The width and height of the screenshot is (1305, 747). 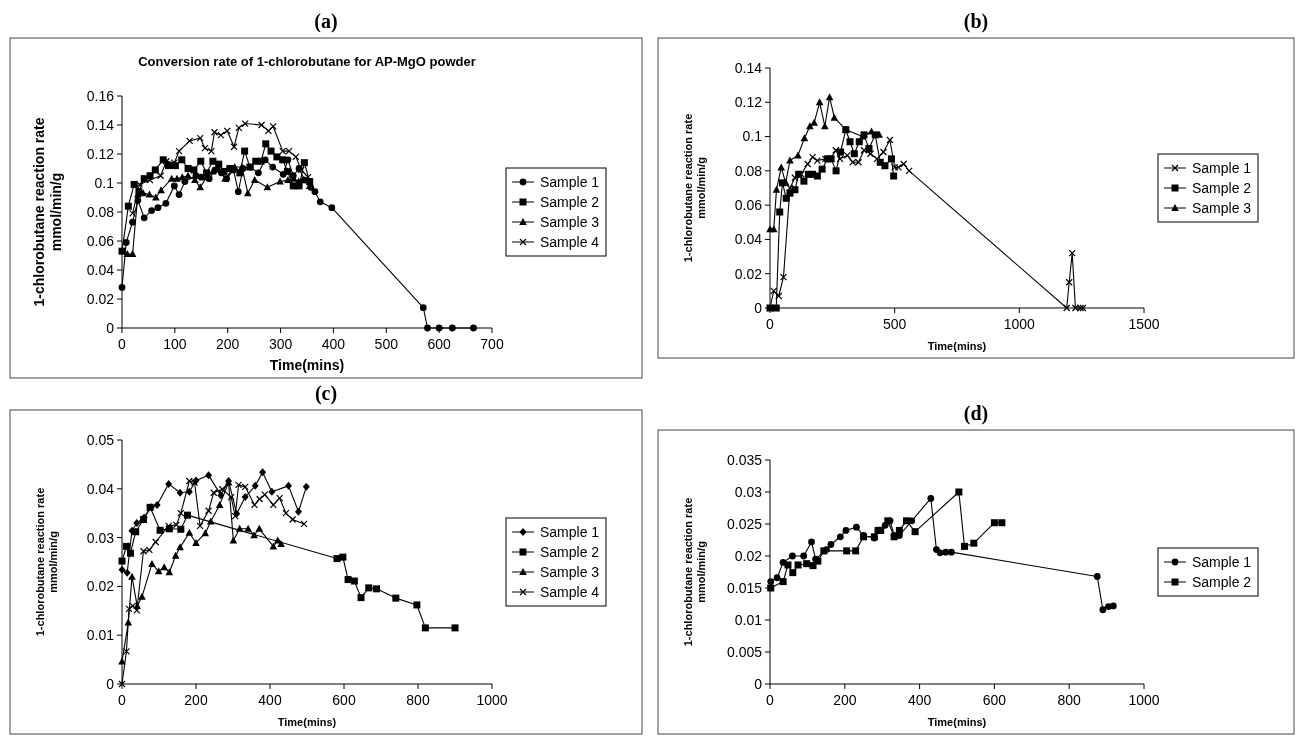 I want to click on y-tick-label: 0.025, so click(x=744, y=523).